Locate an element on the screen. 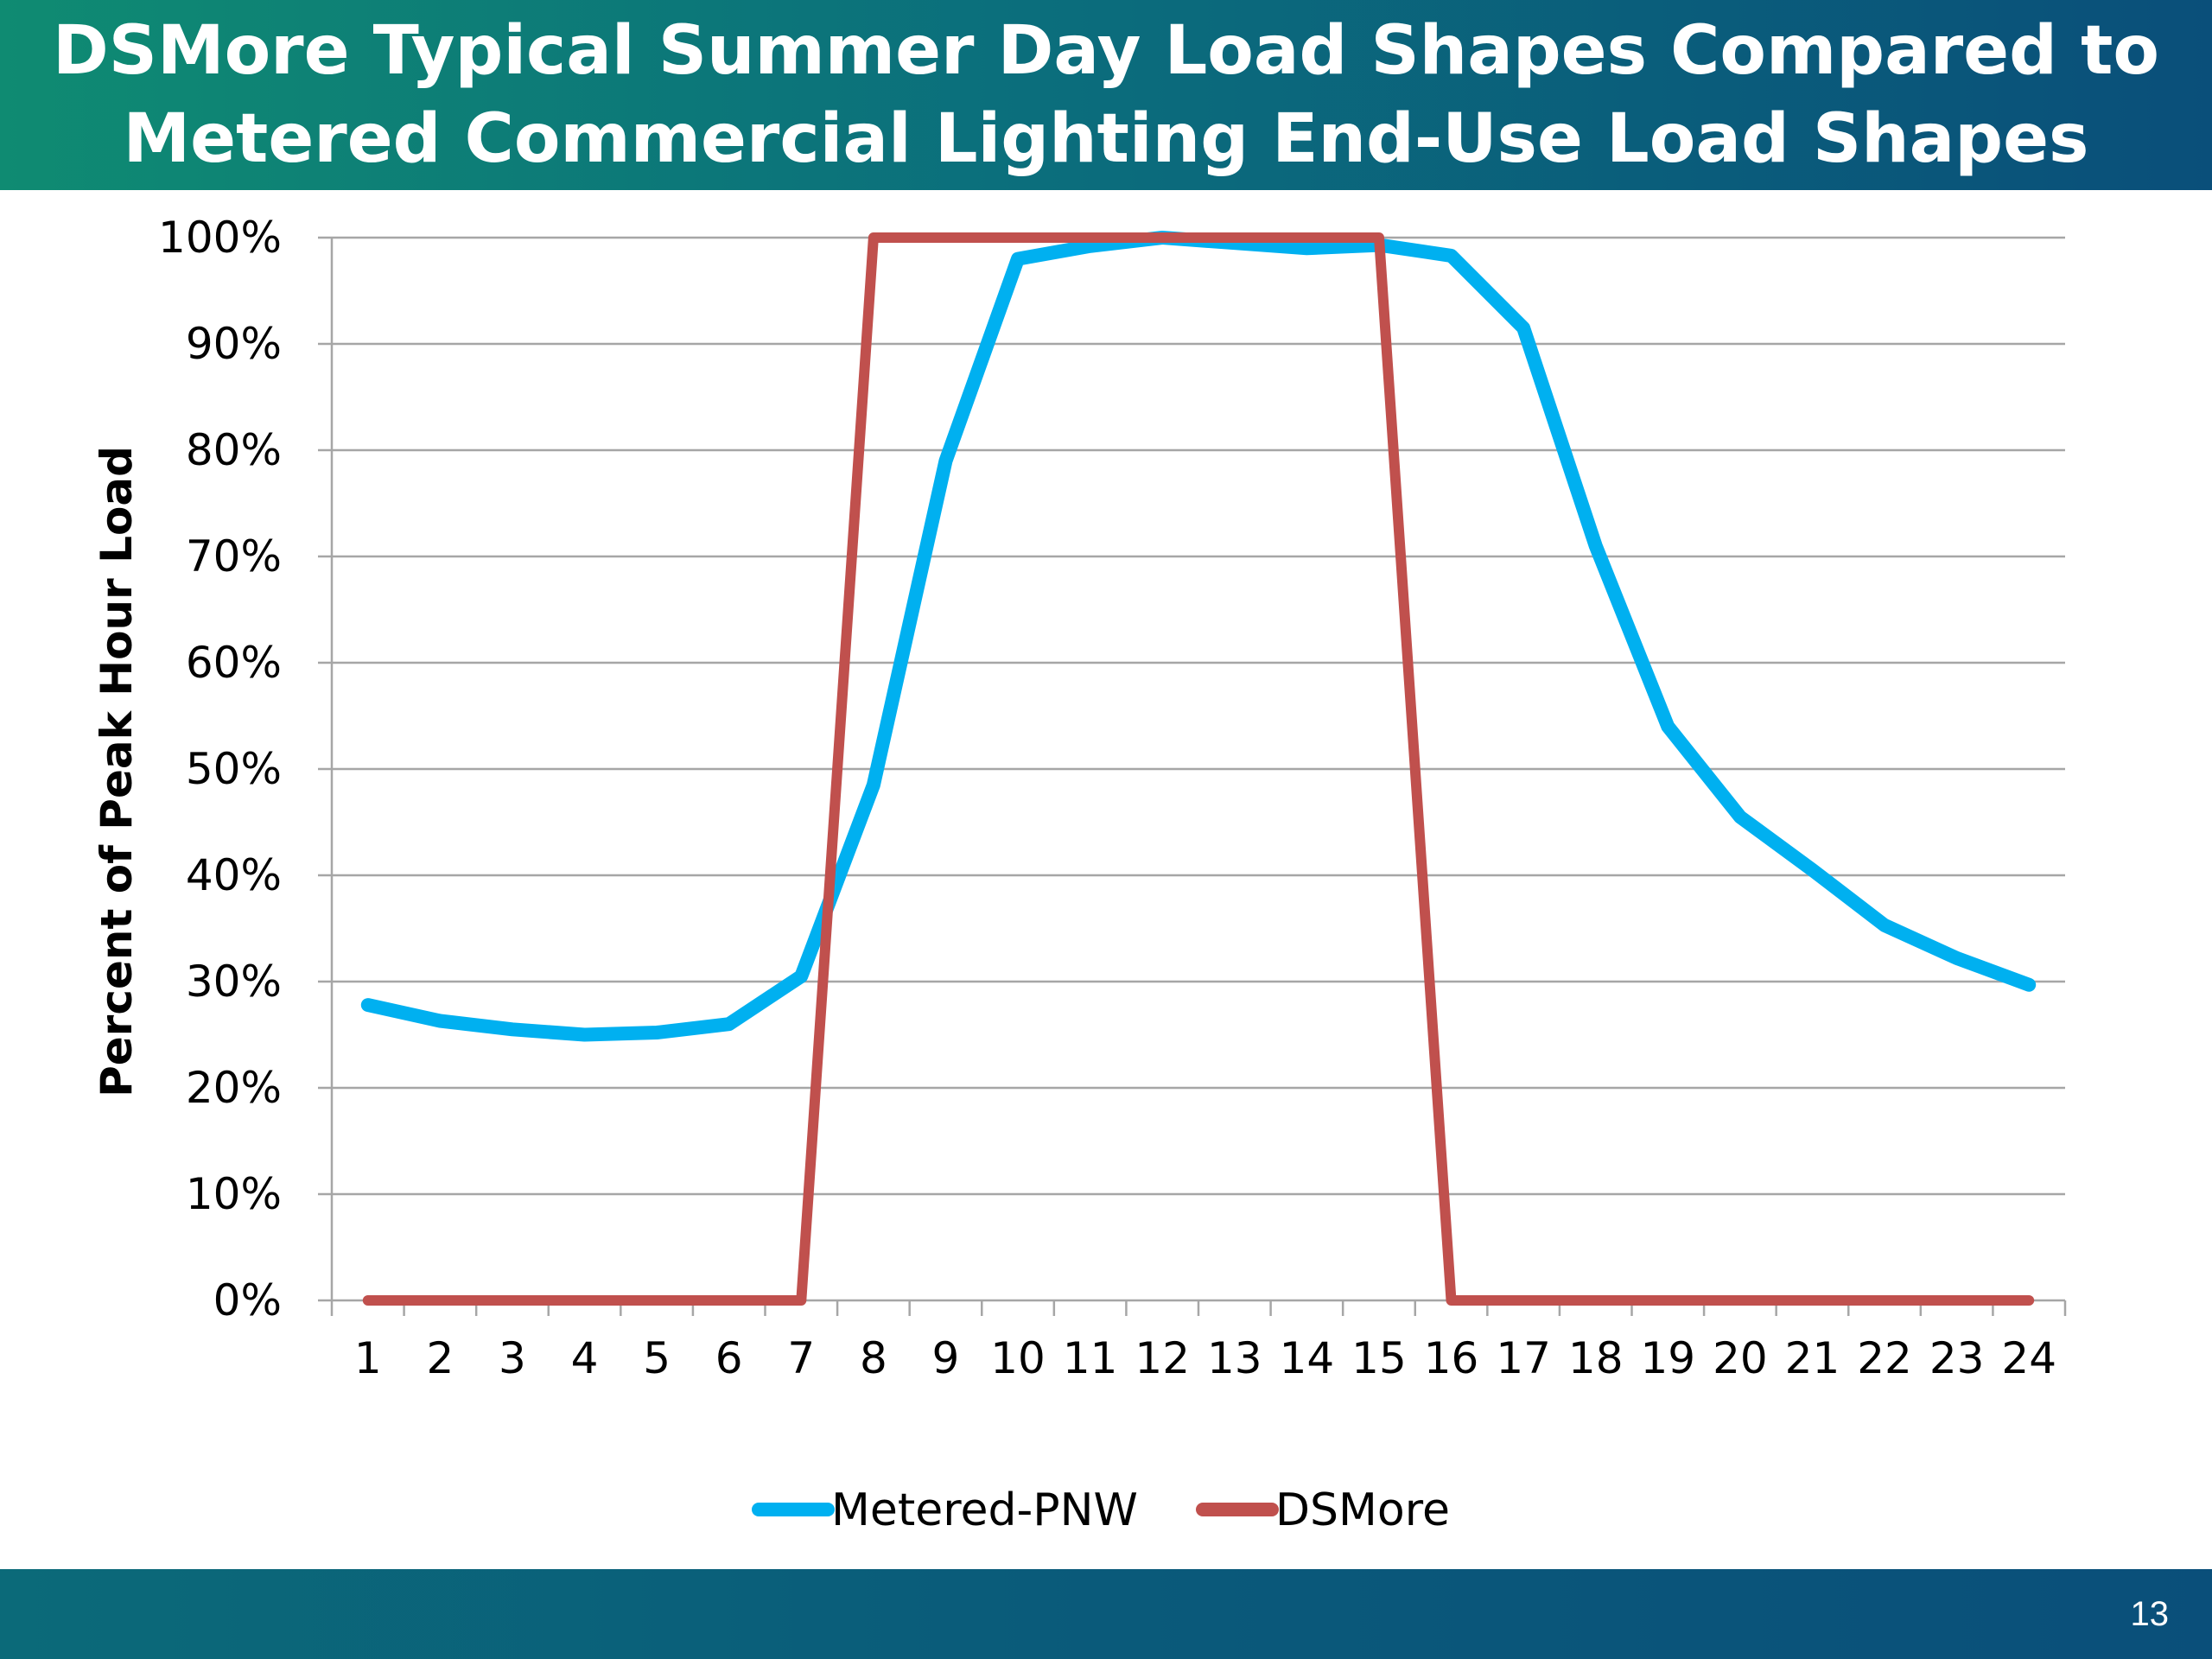 This screenshot has height=1659, width=2212. y-tick-label: 90% is located at coordinates (234, 344).